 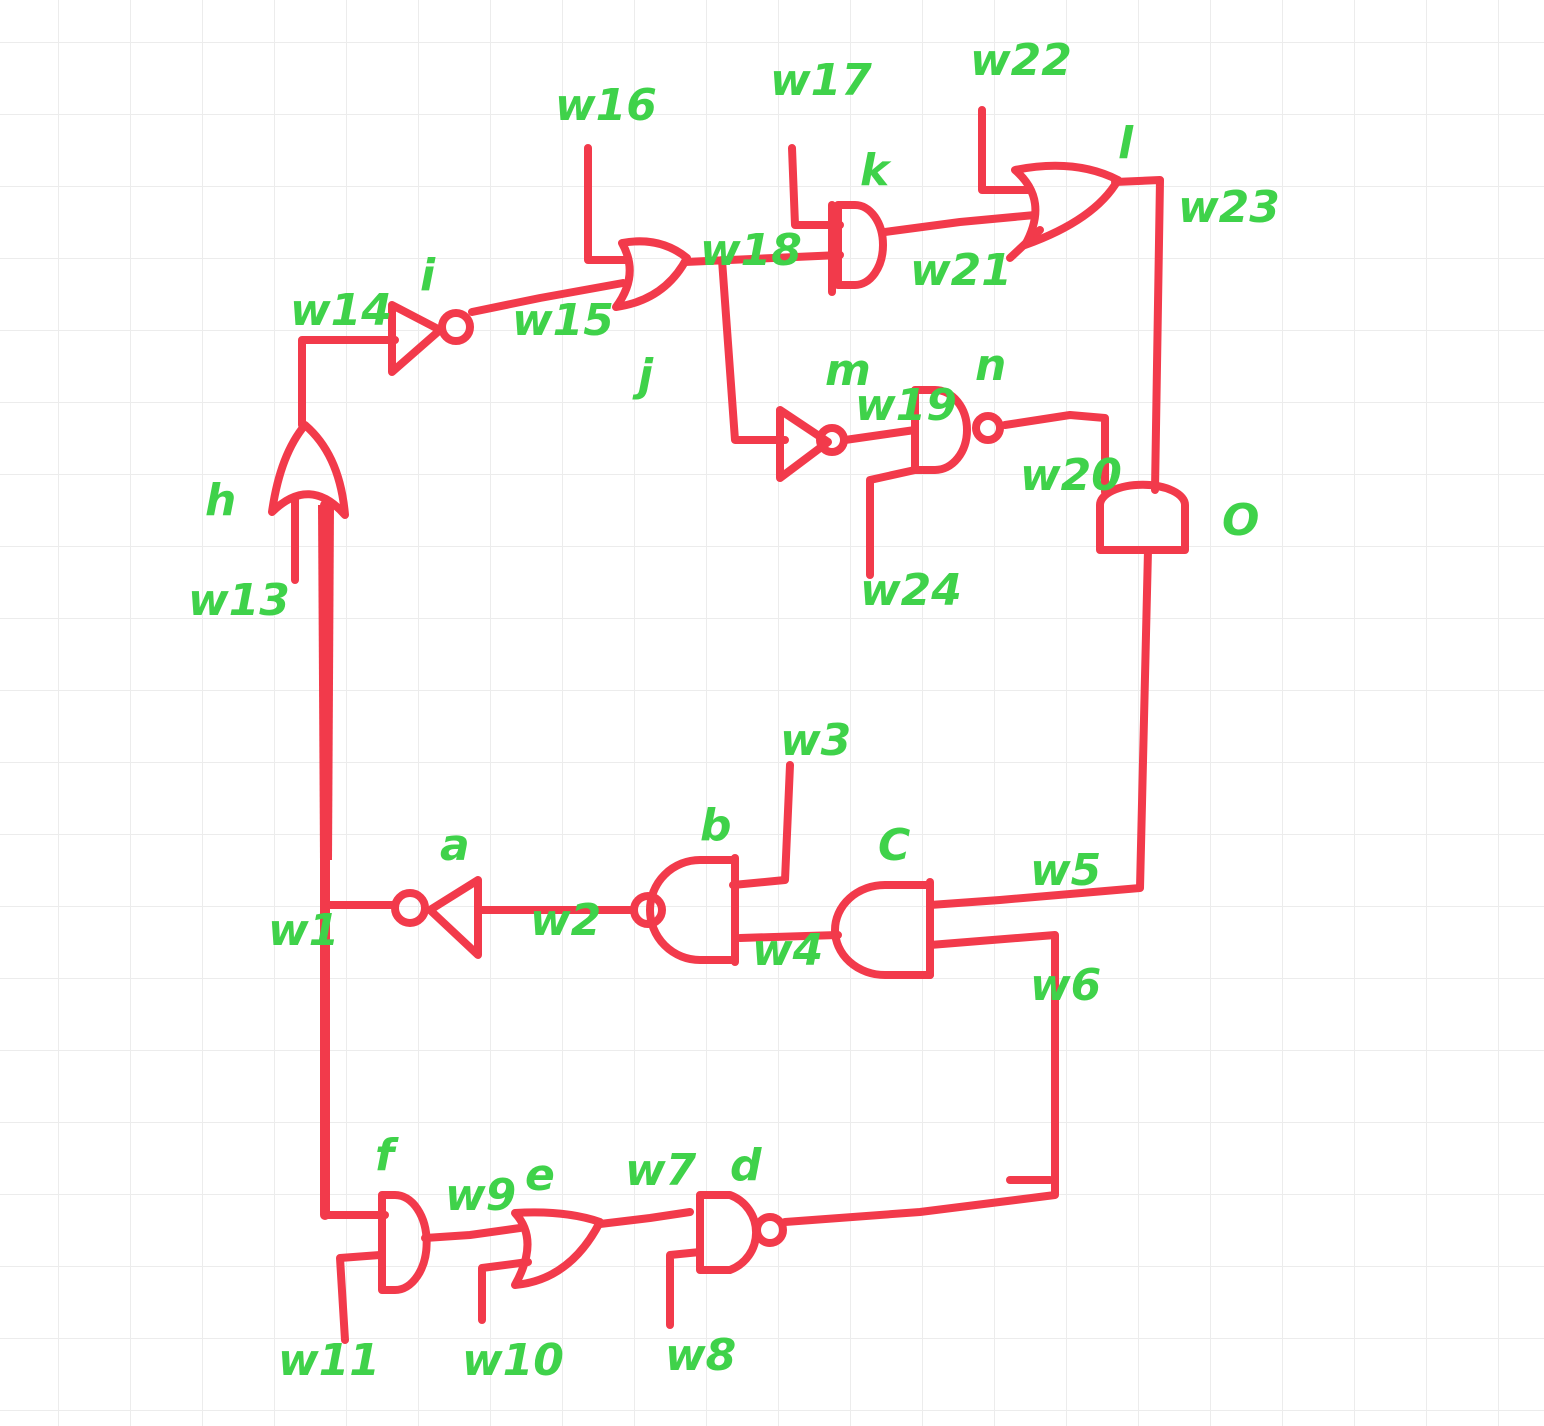 What do you see at coordinates (404, 1242) in the screenshot?
I see `gate-f` at bounding box center [404, 1242].